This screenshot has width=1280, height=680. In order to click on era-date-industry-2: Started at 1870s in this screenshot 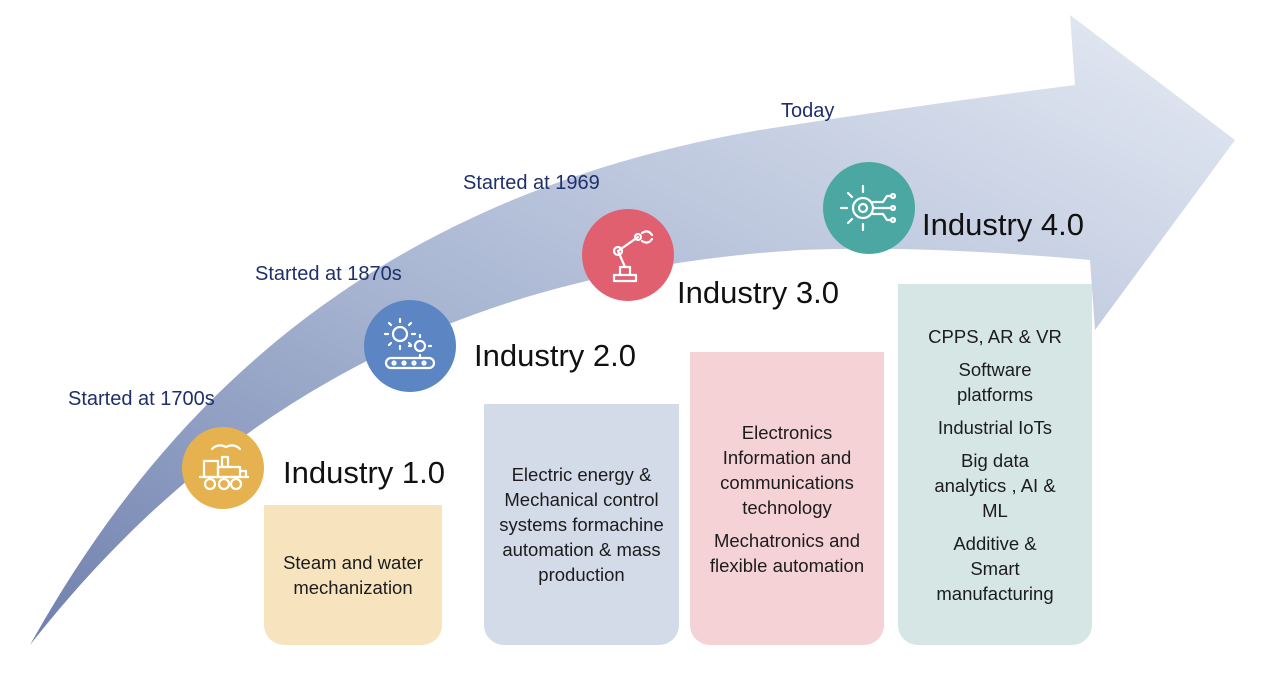, I will do `click(328, 274)`.